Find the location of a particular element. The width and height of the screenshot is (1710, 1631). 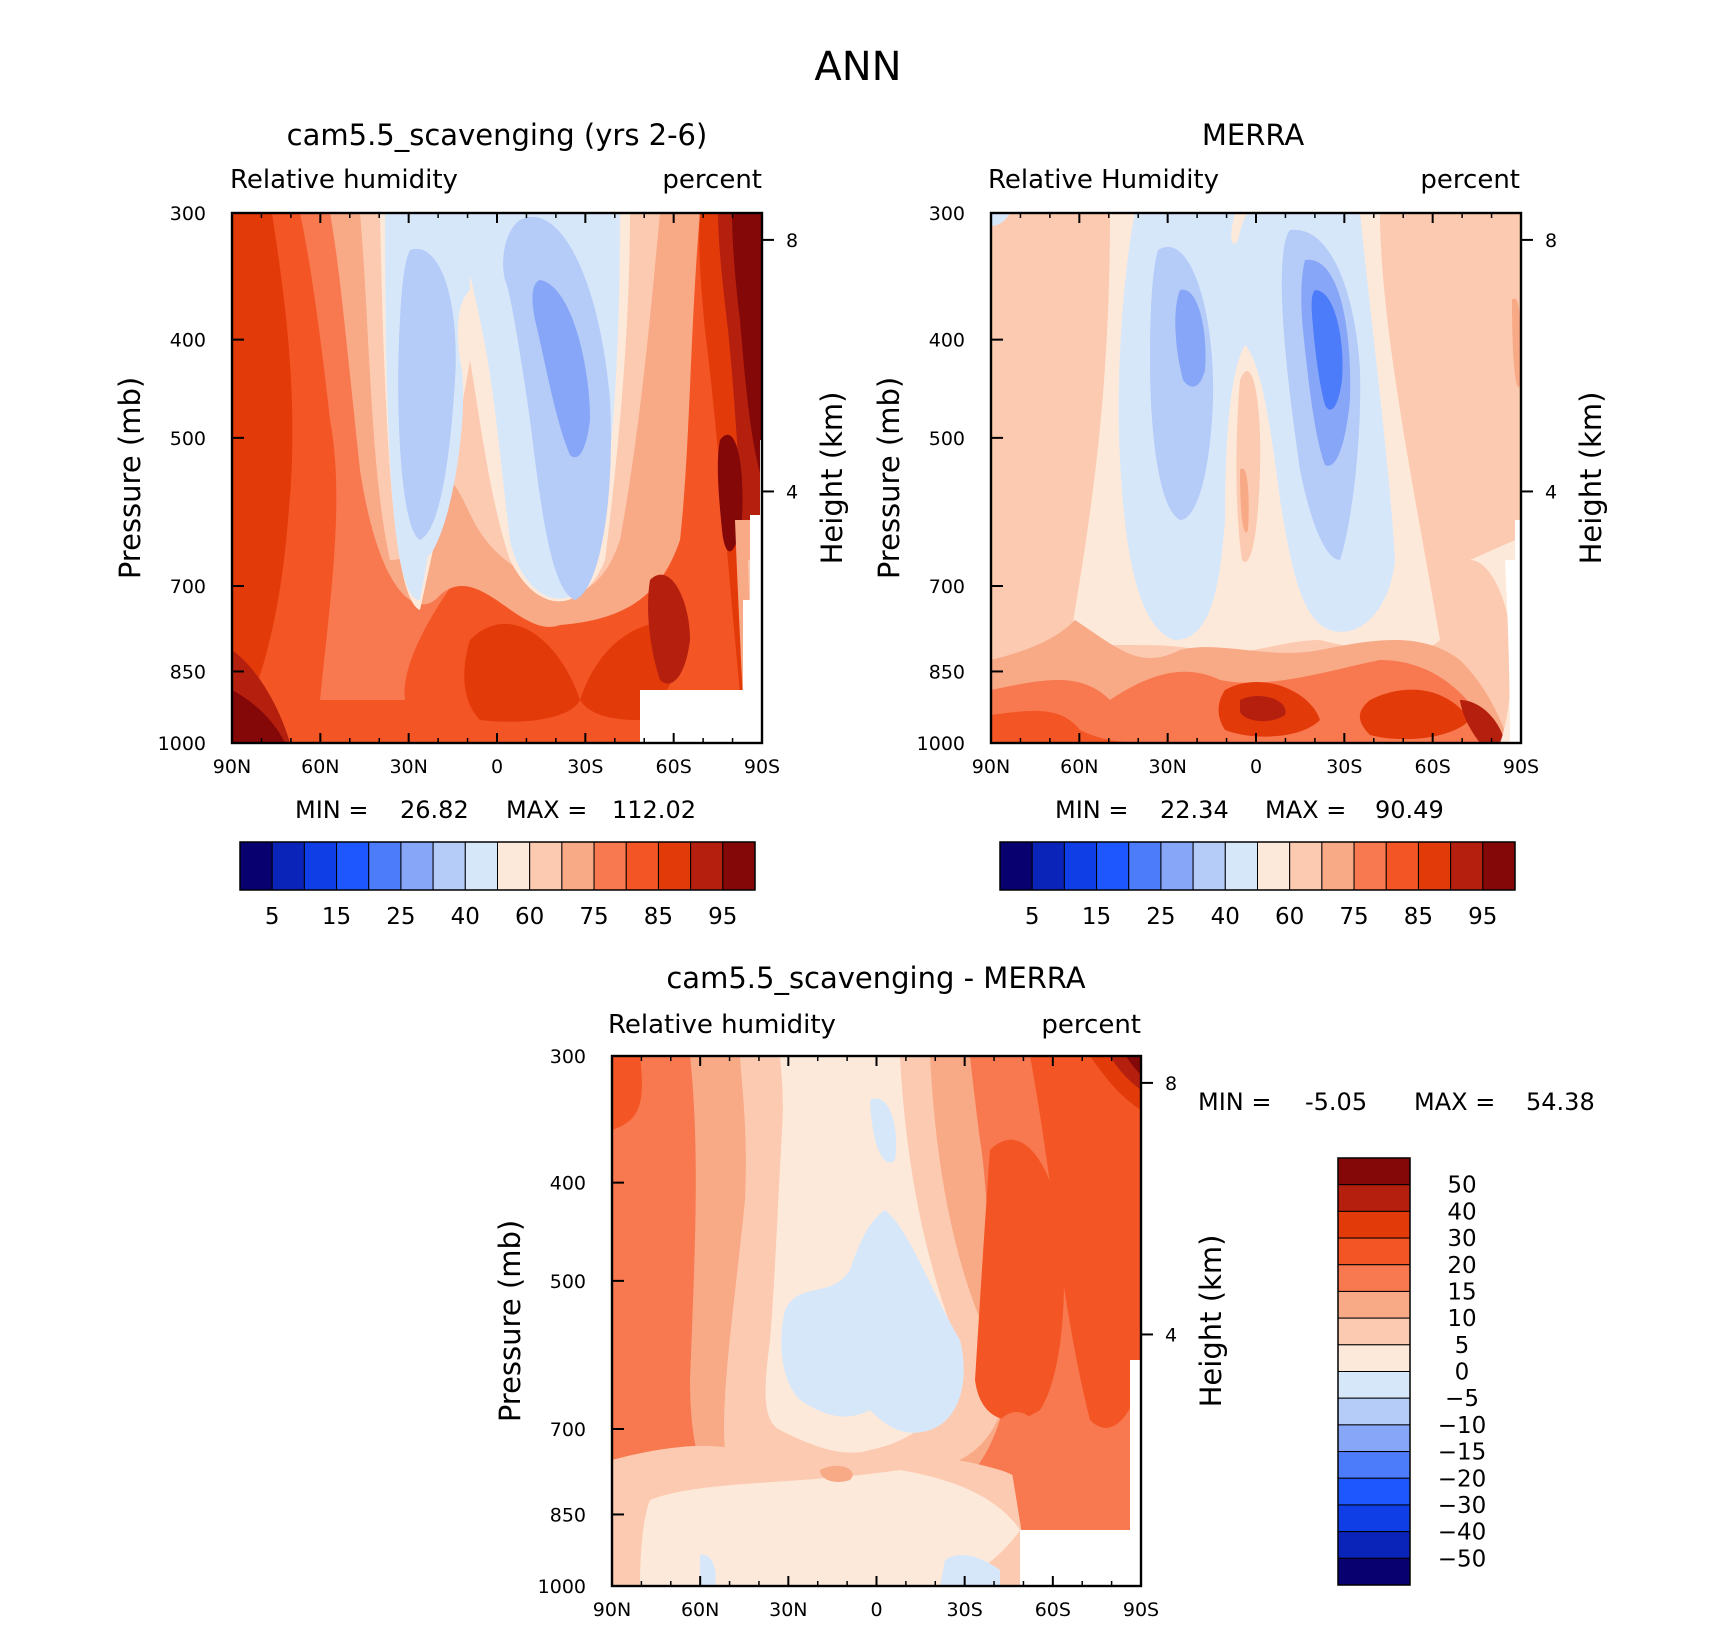

colorbar-label: −15 is located at coordinates (1462, 1453).